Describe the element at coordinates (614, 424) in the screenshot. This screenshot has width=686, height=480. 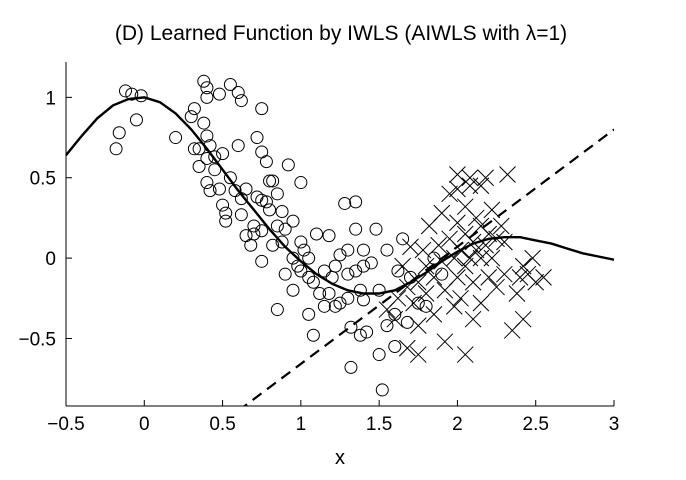
I see `x-tick-label: 3` at that location.